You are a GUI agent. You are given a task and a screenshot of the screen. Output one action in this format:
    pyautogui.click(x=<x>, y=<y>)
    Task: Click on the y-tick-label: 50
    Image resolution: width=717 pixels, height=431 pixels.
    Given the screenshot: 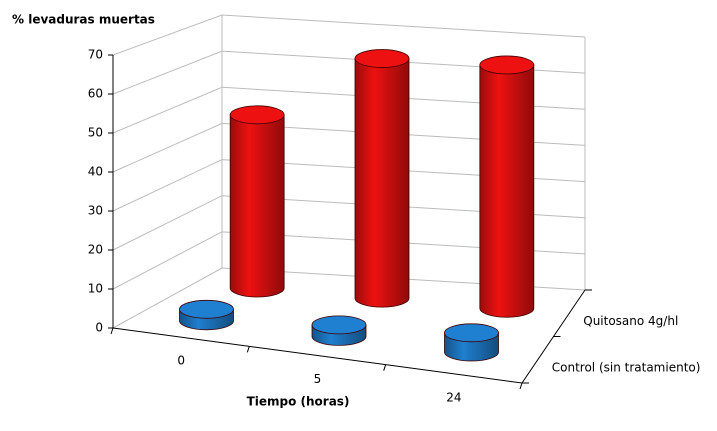 What is the action you would take?
    pyautogui.click(x=95, y=133)
    